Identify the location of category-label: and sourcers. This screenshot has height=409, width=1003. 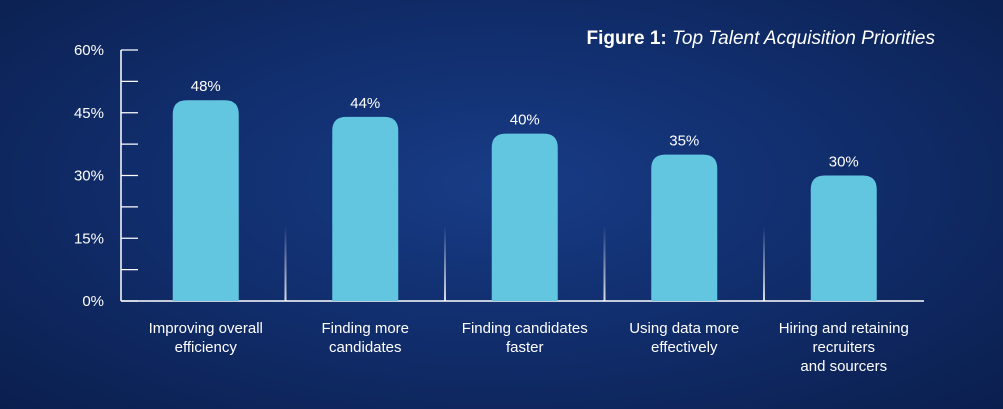
(843, 366).